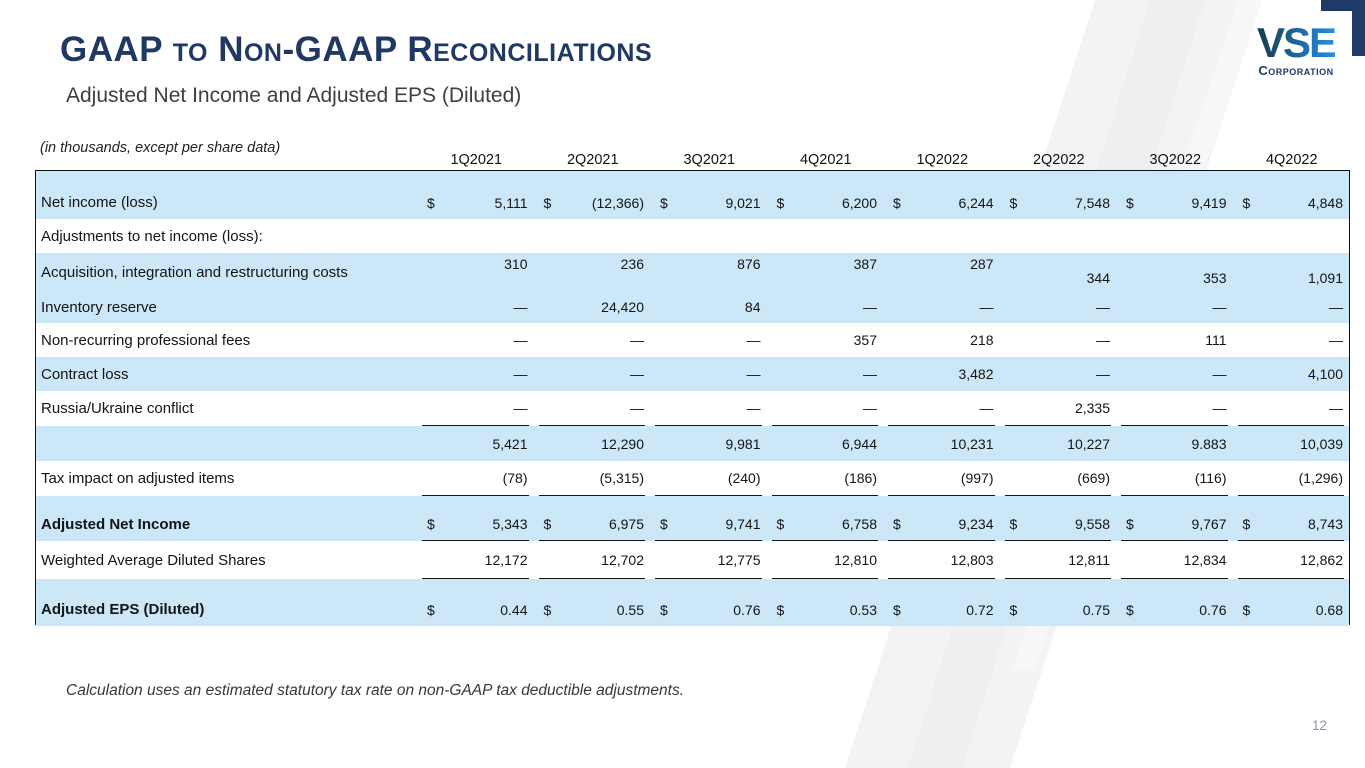 The image size is (1365, 768). Describe the element at coordinates (1325, 203) in the screenshot. I see `cell-value: 4,848` at that location.